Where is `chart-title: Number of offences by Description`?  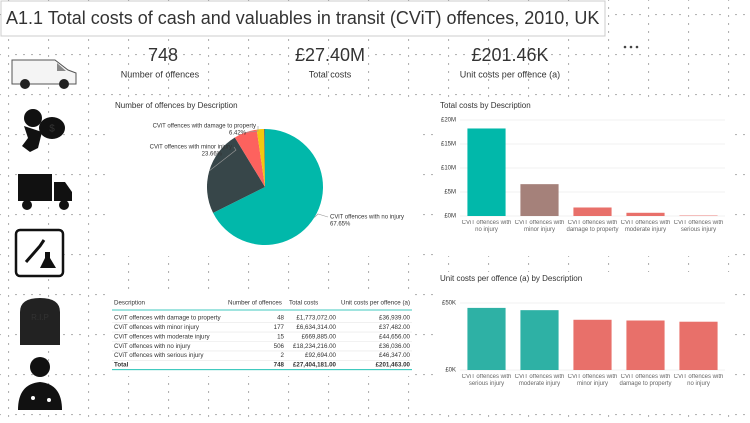
chart-title: Number of offences by Description is located at coordinates (176, 105).